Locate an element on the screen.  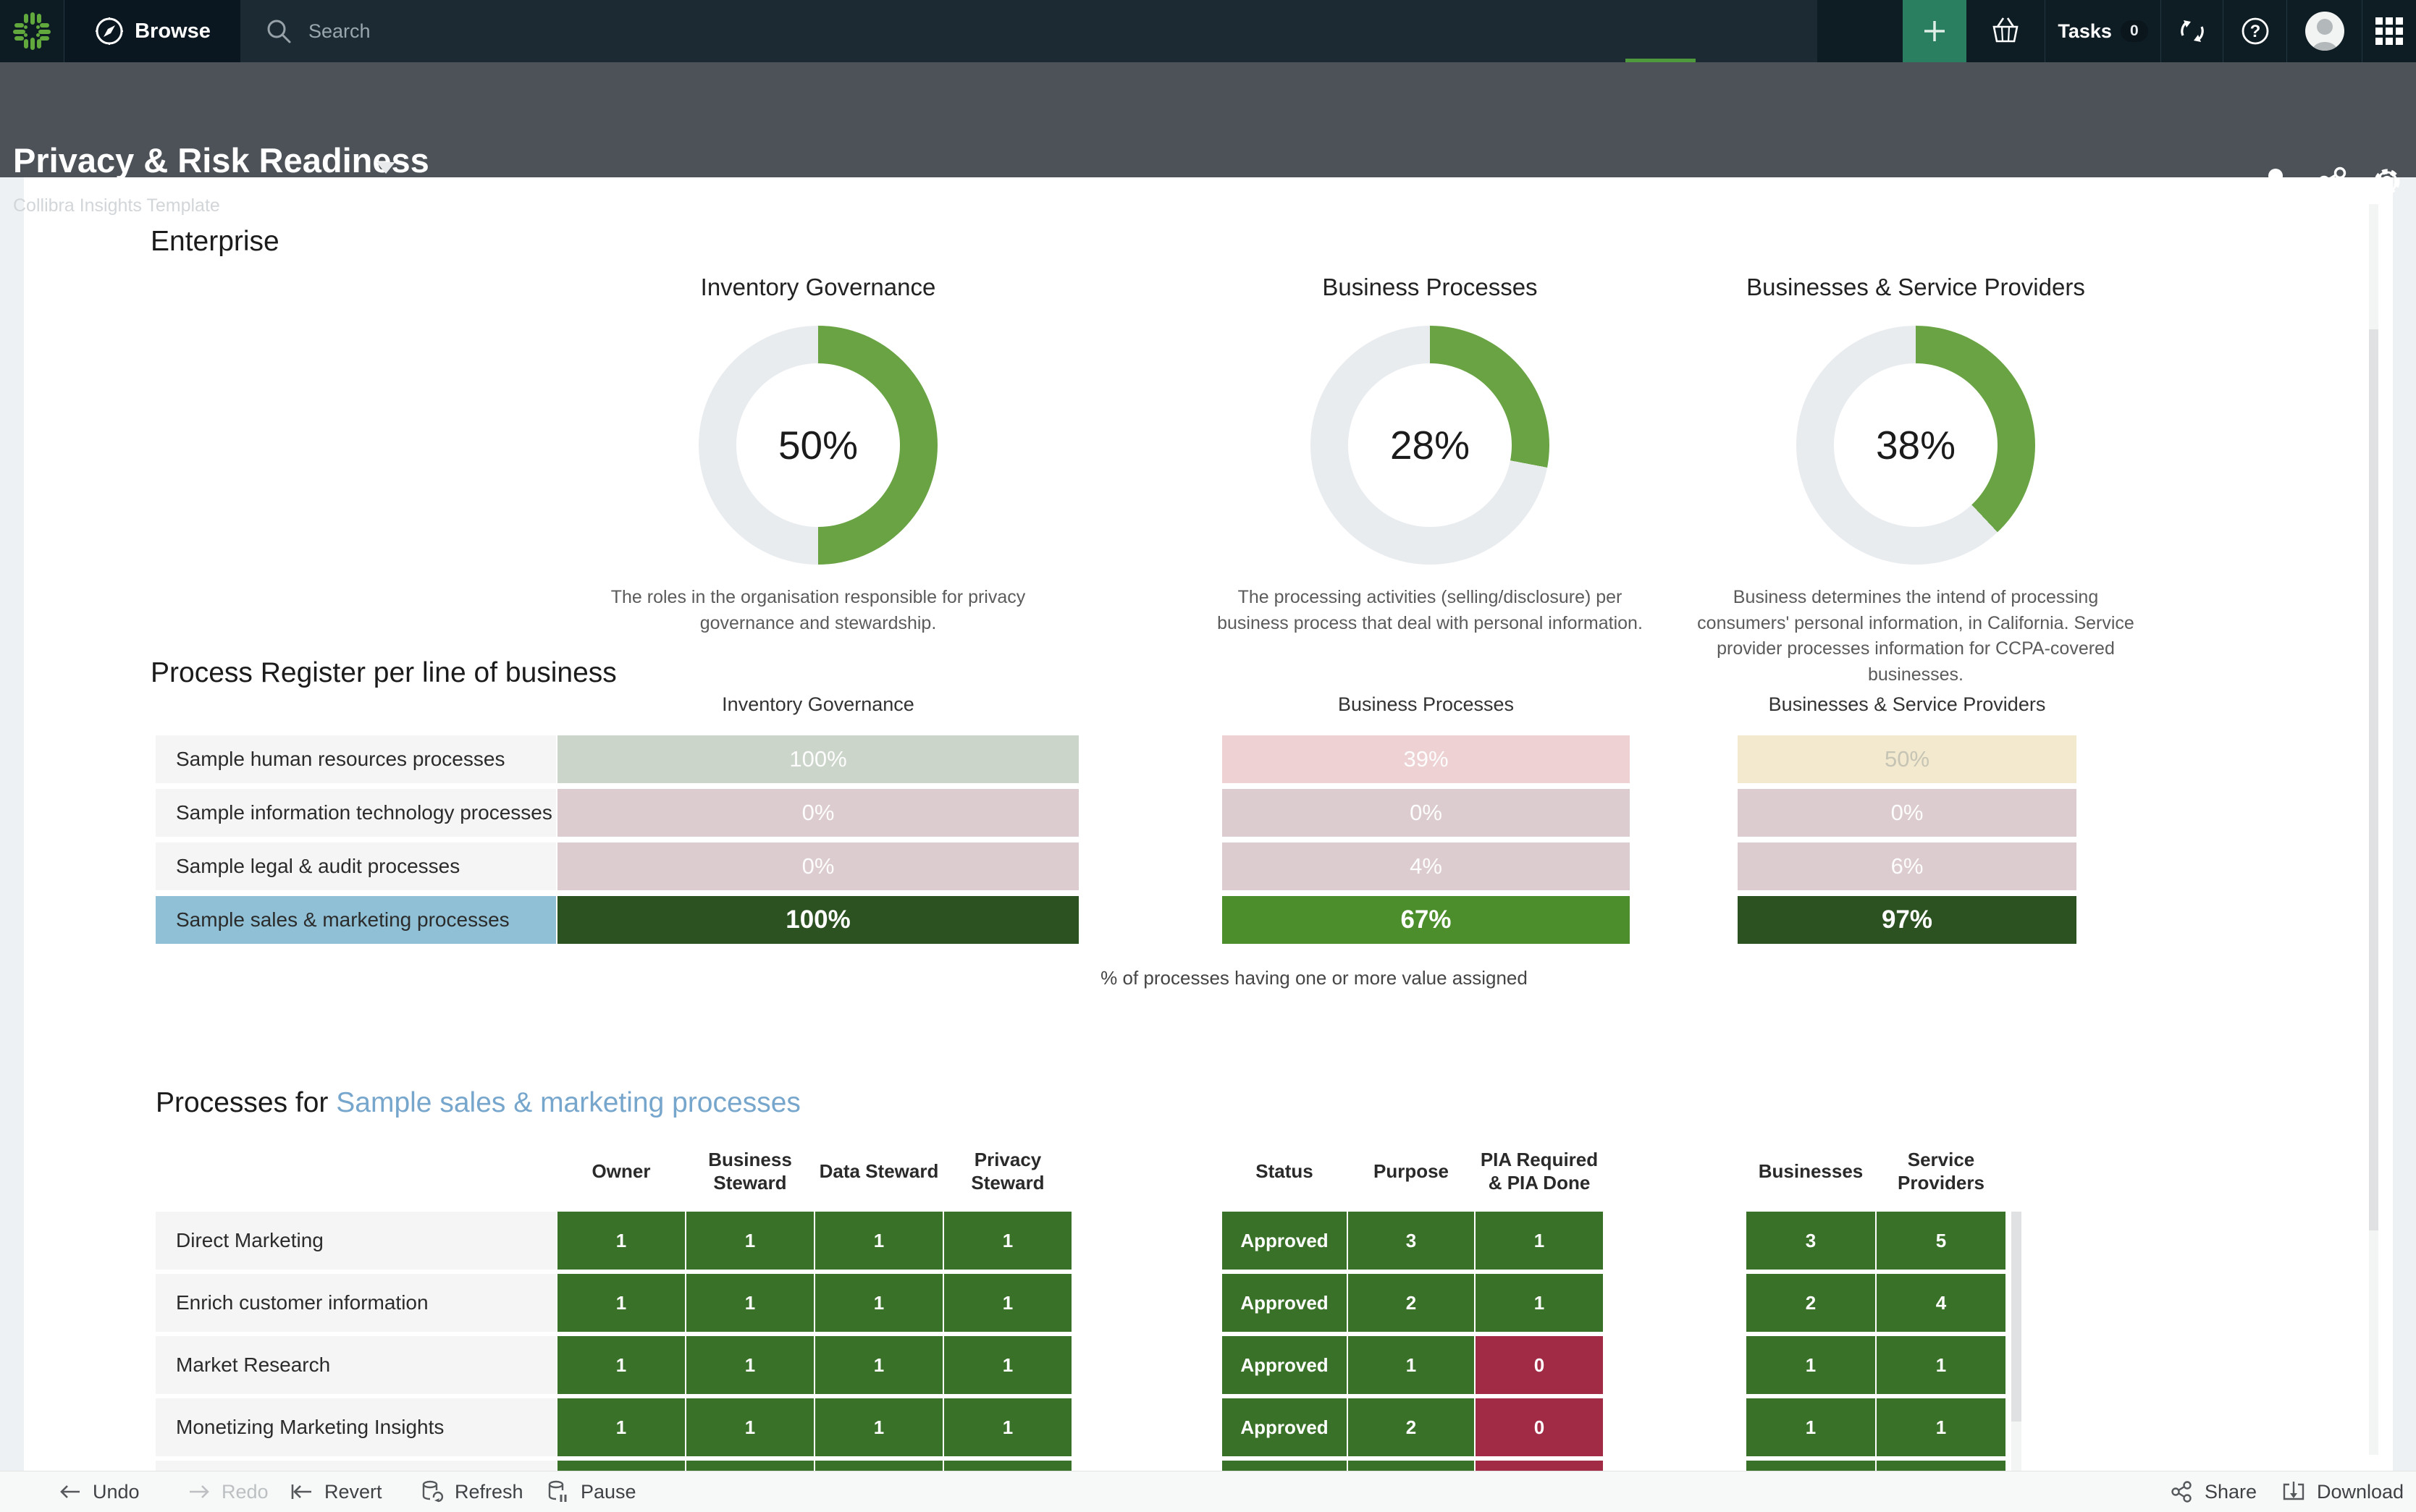
donut-value: 28% is located at coordinates (1429, 445).